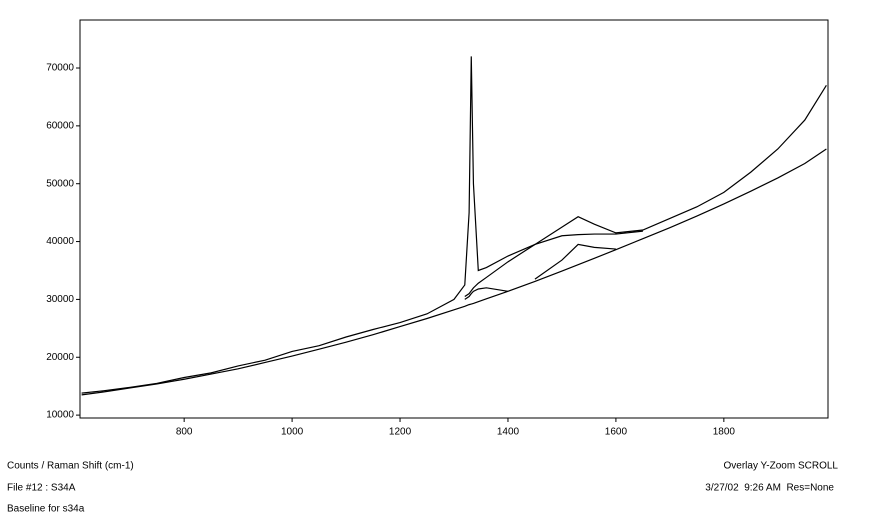 Image resolution: width=882 pixels, height=520 pixels. Describe the element at coordinates (724, 432) in the screenshot. I see `x-tick-label: 1800` at that location.